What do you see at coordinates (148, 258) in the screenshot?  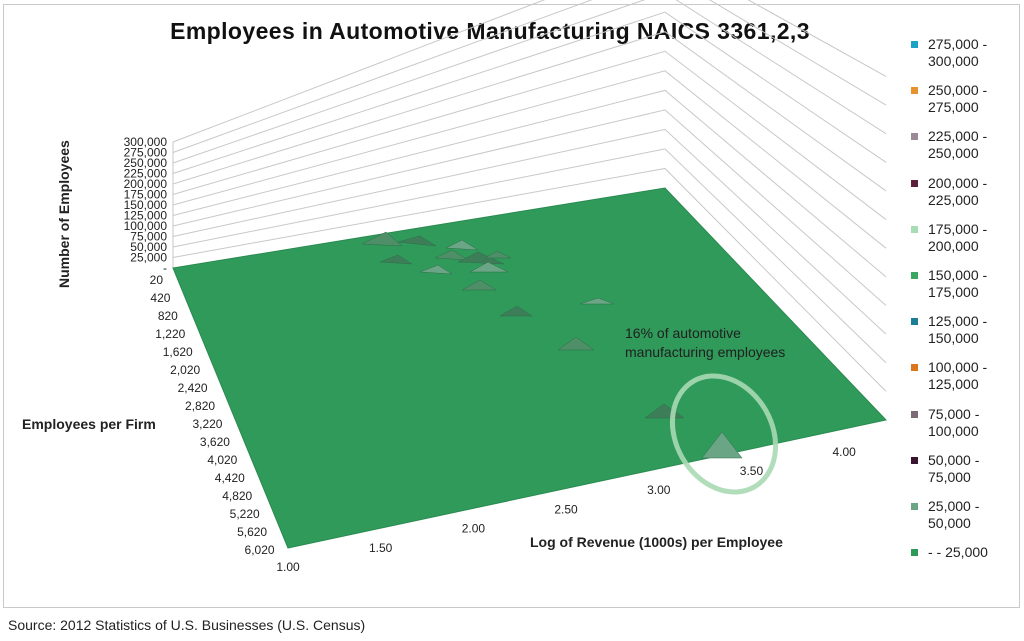 I see `z-tick-label: 25,000` at bounding box center [148, 258].